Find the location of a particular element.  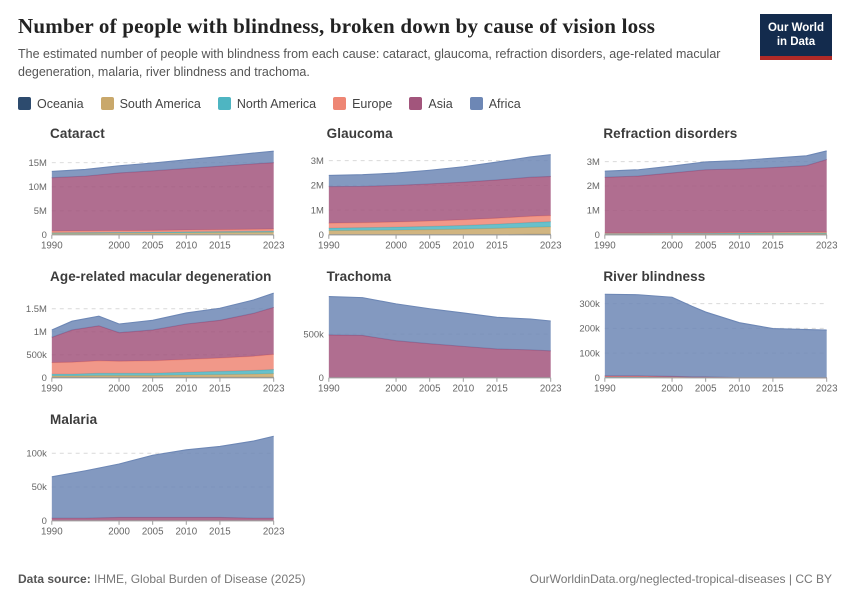

legend-label-asia: Asia is located at coordinates (440, 103).